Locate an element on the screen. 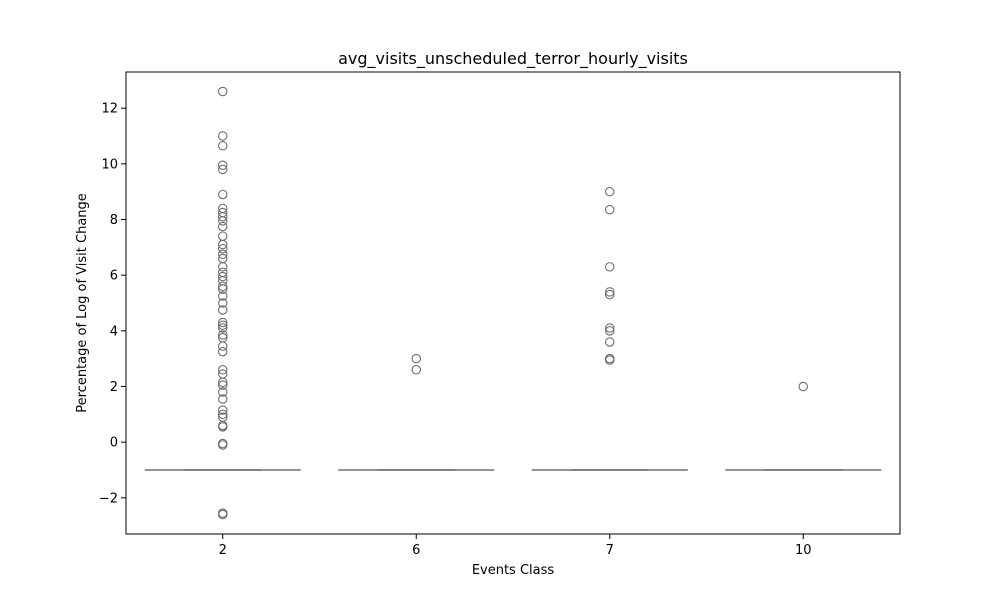 This screenshot has width=1000, height=600. y-axis: −2 0 2 4 6 8 10 12 is located at coordinates (112, 304).